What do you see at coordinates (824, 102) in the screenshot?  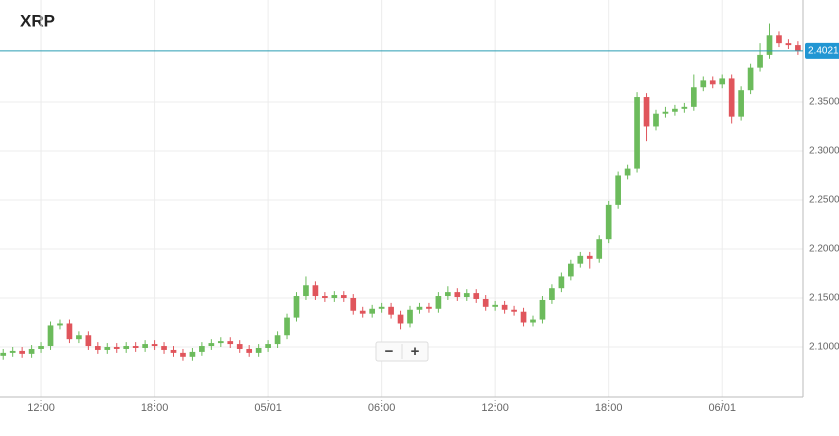 I see `y-tick-label: 2.3500` at bounding box center [824, 102].